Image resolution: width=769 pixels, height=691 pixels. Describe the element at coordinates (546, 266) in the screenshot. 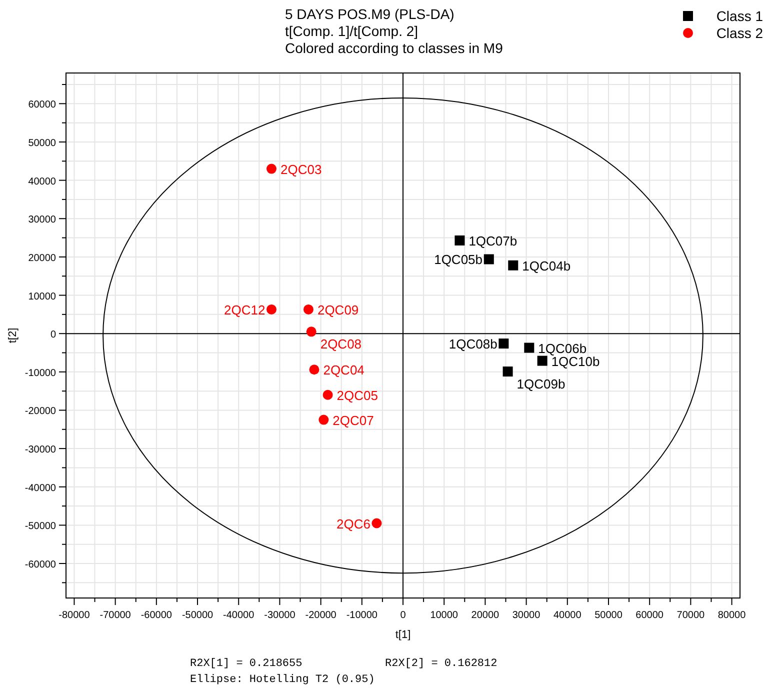

I see `annotation: 1QC04b` at that location.